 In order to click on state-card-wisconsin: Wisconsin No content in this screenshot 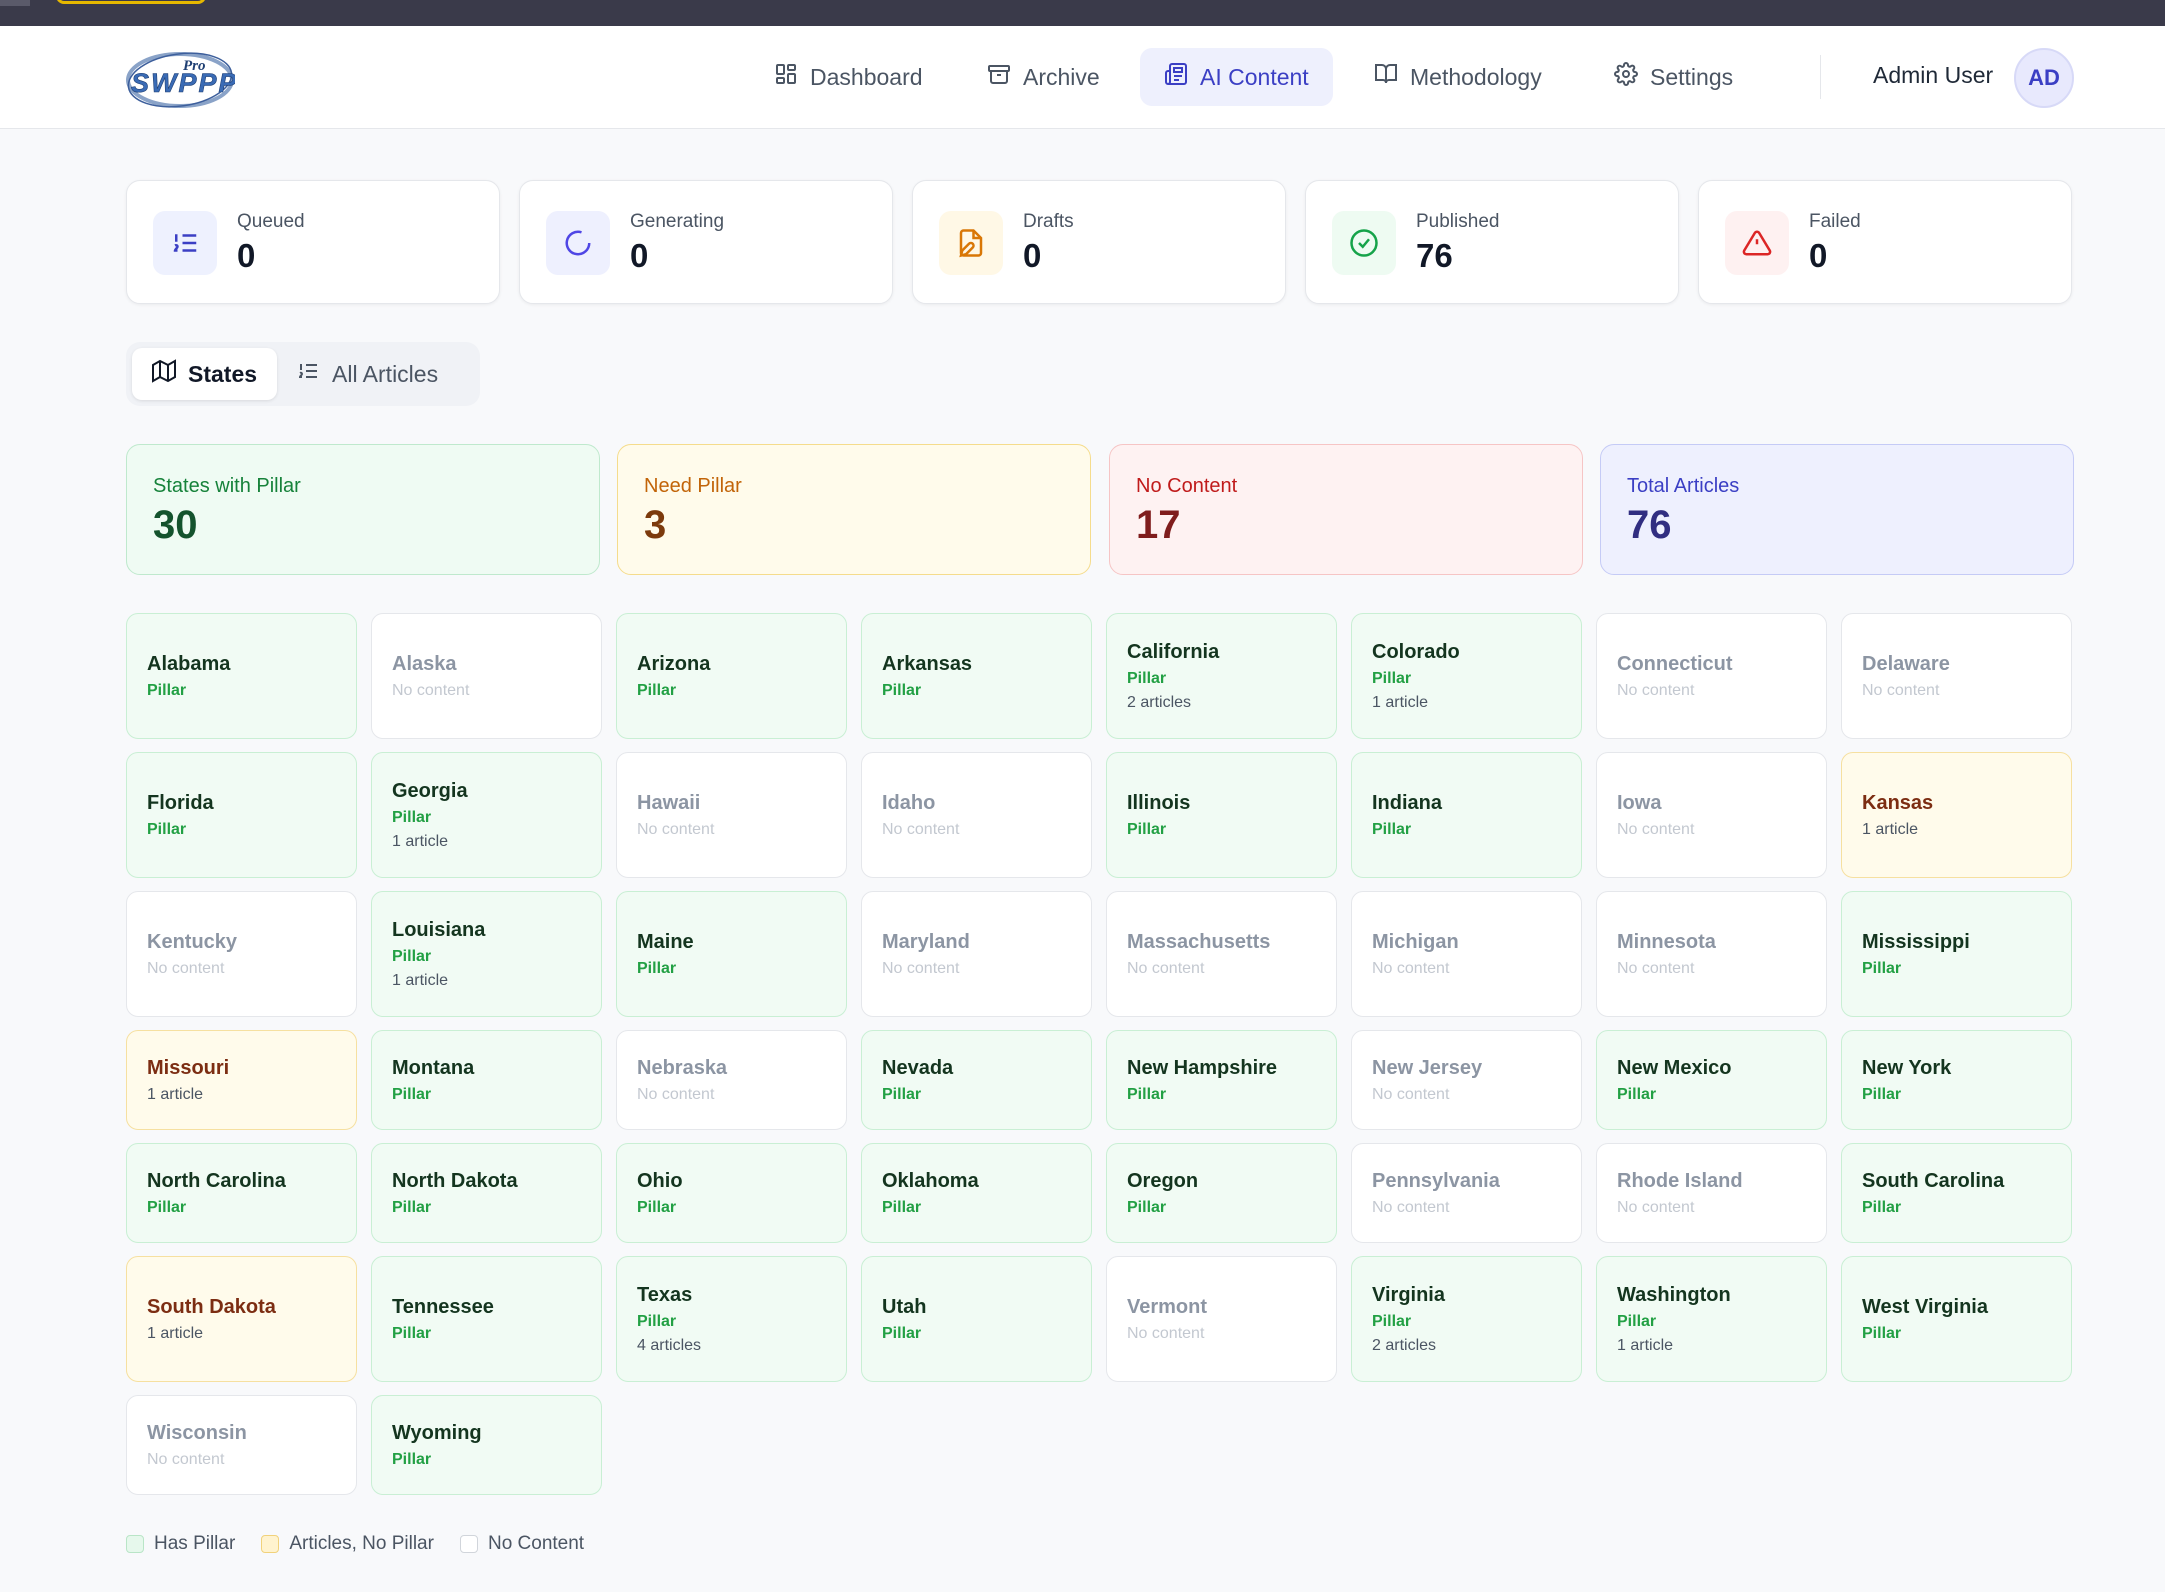, I will do `click(241, 1445)`.